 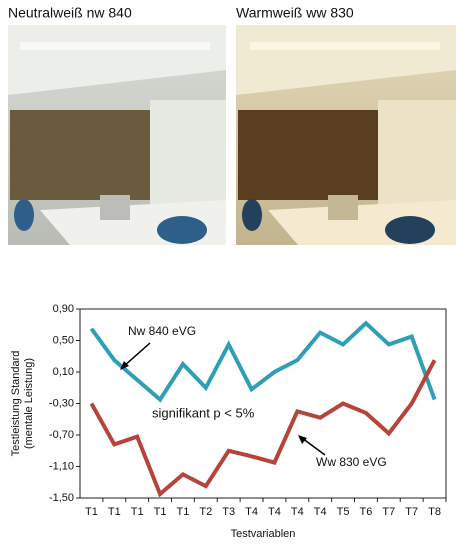 What do you see at coordinates (16, 404) in the screenshot?
I see `y-axis-label: Testleistung Standard` at bounding box center [16, 404].